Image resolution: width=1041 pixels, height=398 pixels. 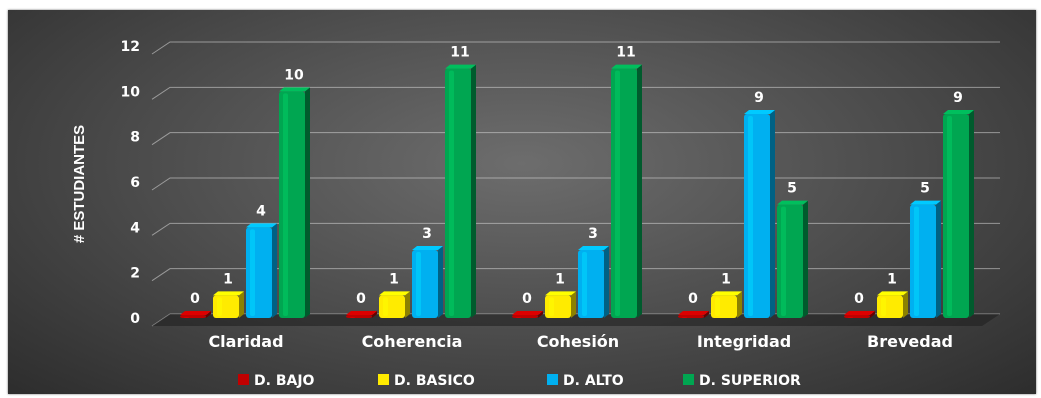 I want to click on category-label: Coherencia, so click(x=412, y=341).